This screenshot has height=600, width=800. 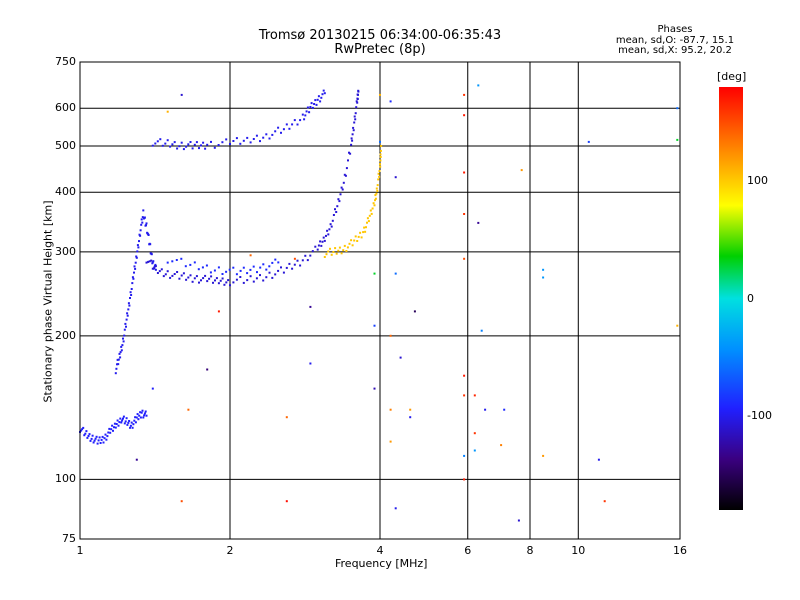 I want to click on y-tick-label: 300, so click(x=65, y=251).